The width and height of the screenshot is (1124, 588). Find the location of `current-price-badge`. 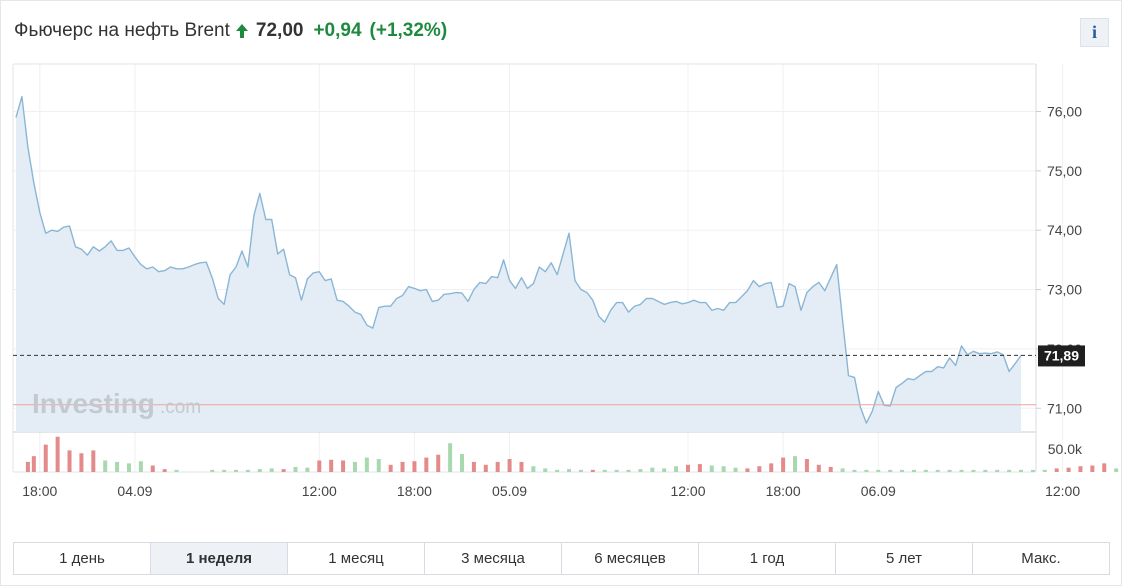

current-price-badge is located at coordinates (1061, 356).